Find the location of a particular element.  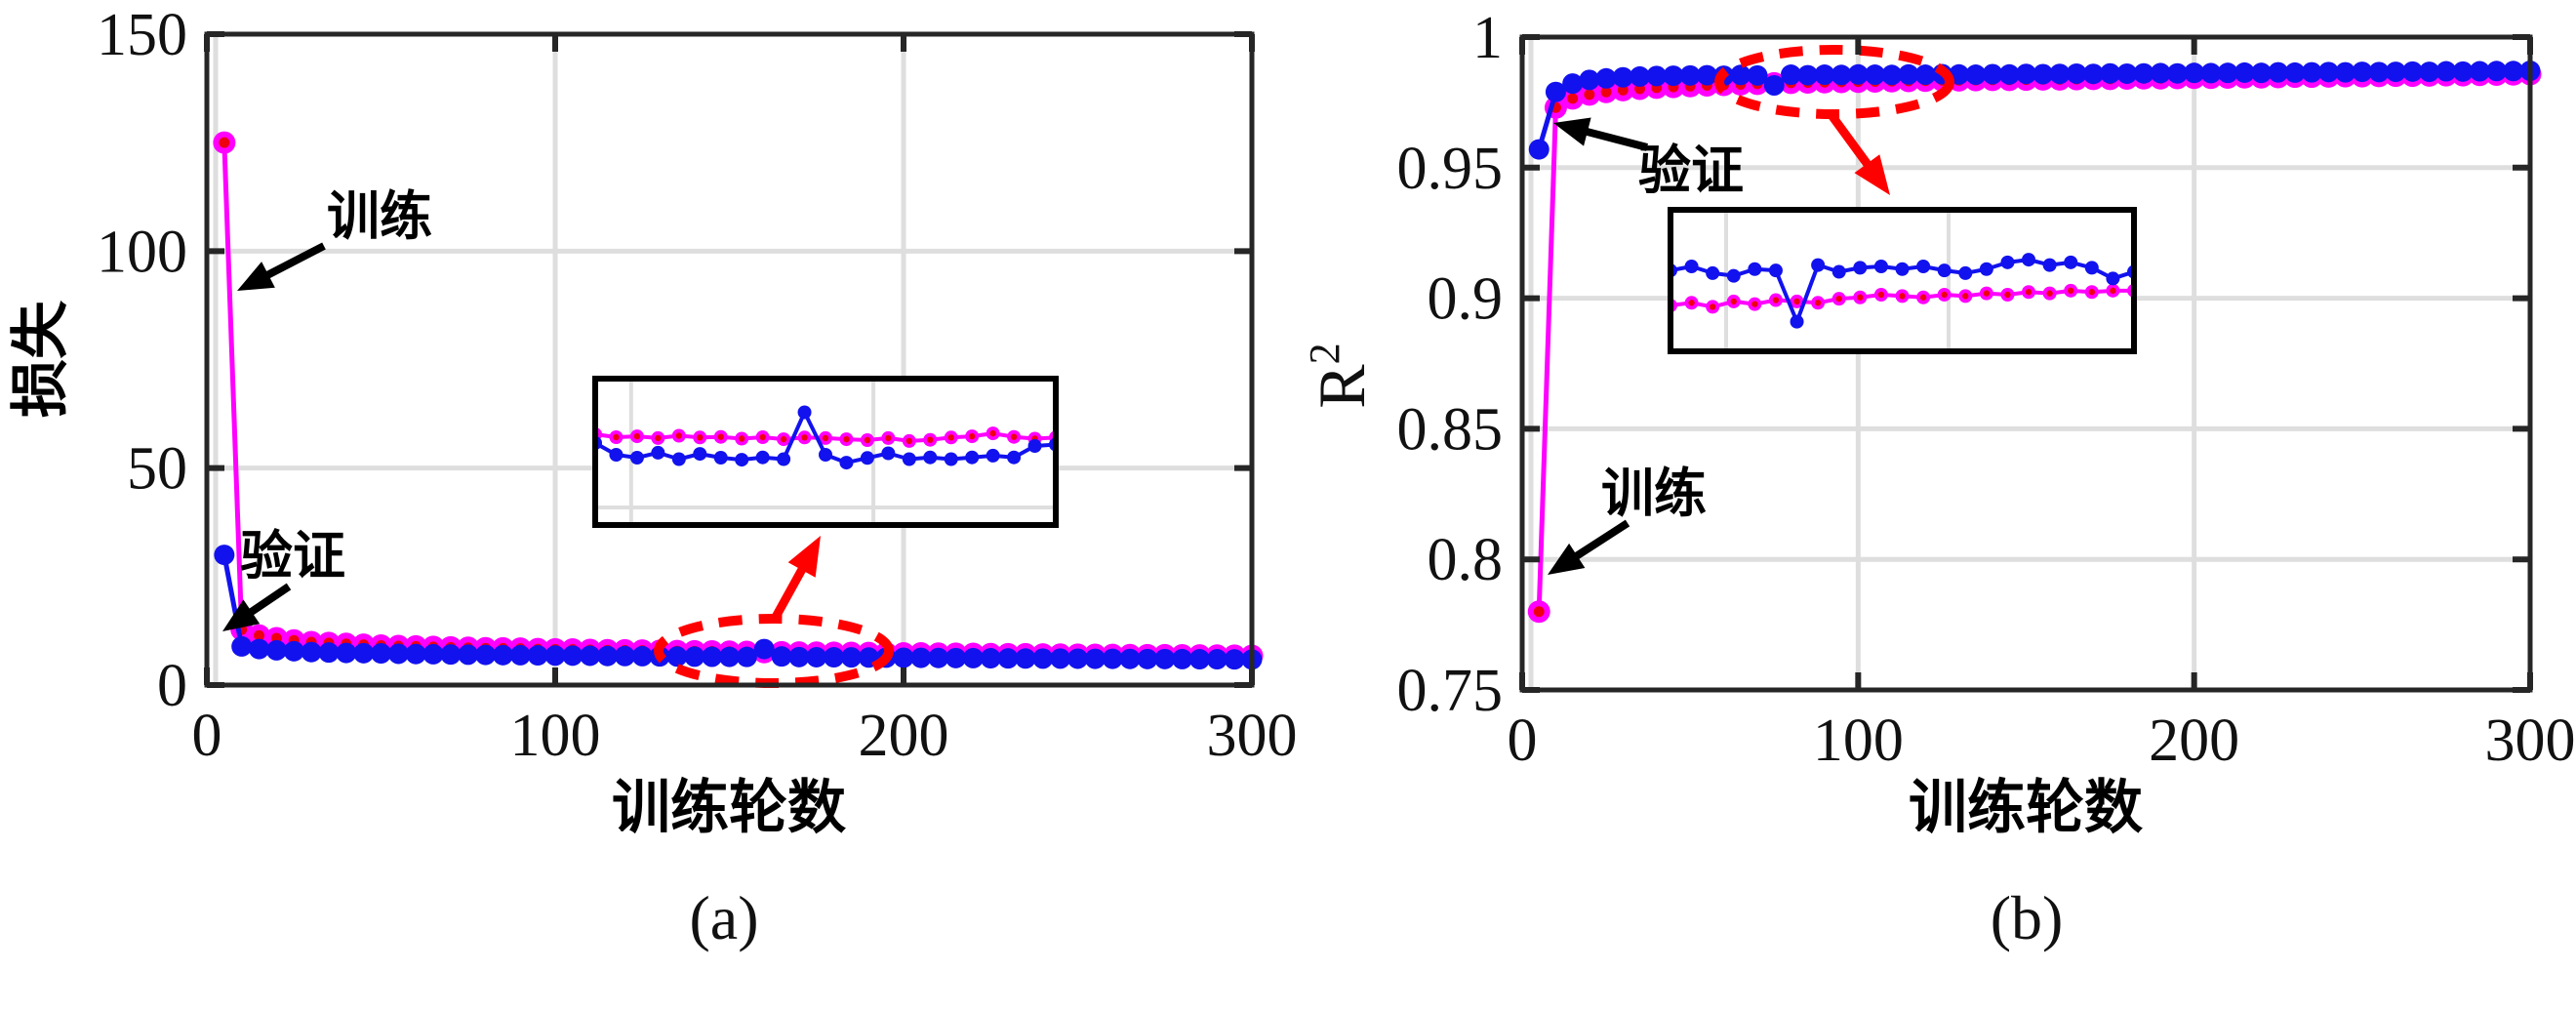

x-tick-label: 200 is located at coordinates (904, 736).